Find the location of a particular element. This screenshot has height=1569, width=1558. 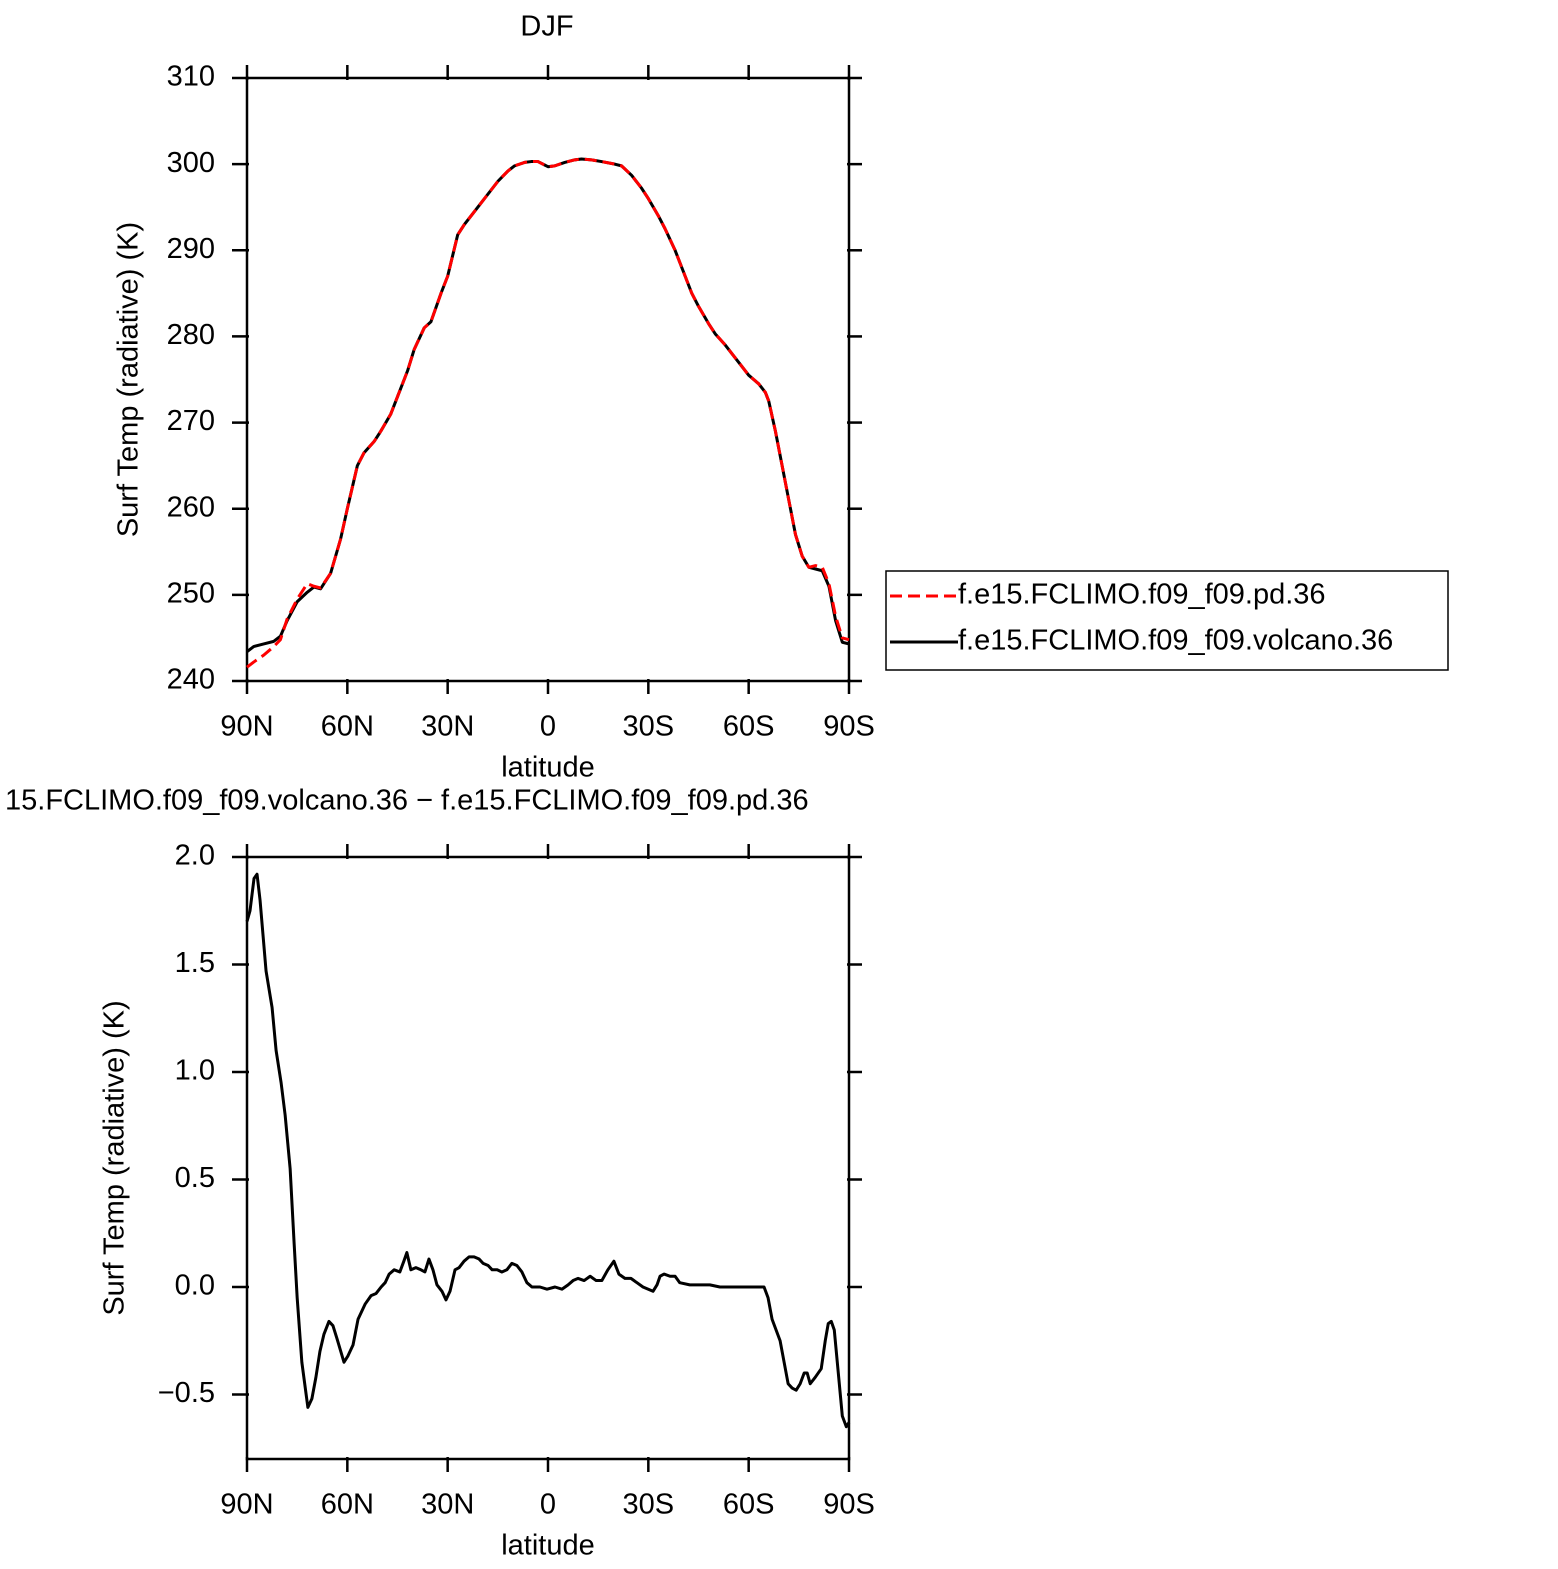

y-tick-label: 310 is located at coordinates (191, 77).